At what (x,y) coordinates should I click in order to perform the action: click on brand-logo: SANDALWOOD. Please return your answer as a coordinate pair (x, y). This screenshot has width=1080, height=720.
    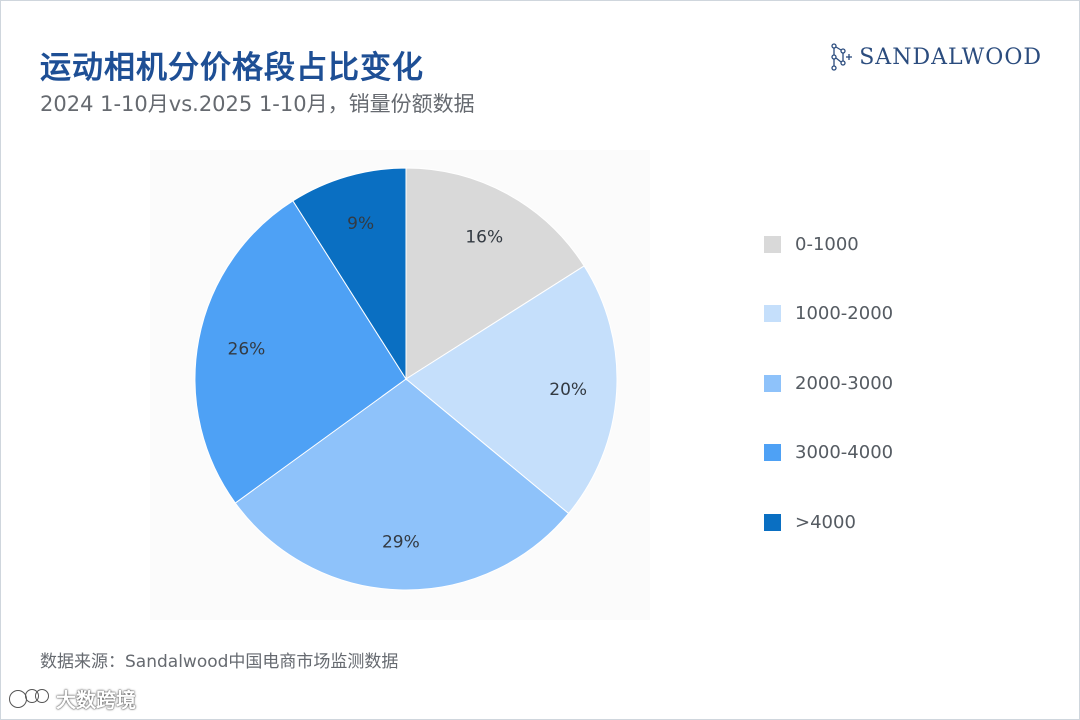
    Looking at the image, I should click on (935, 57).